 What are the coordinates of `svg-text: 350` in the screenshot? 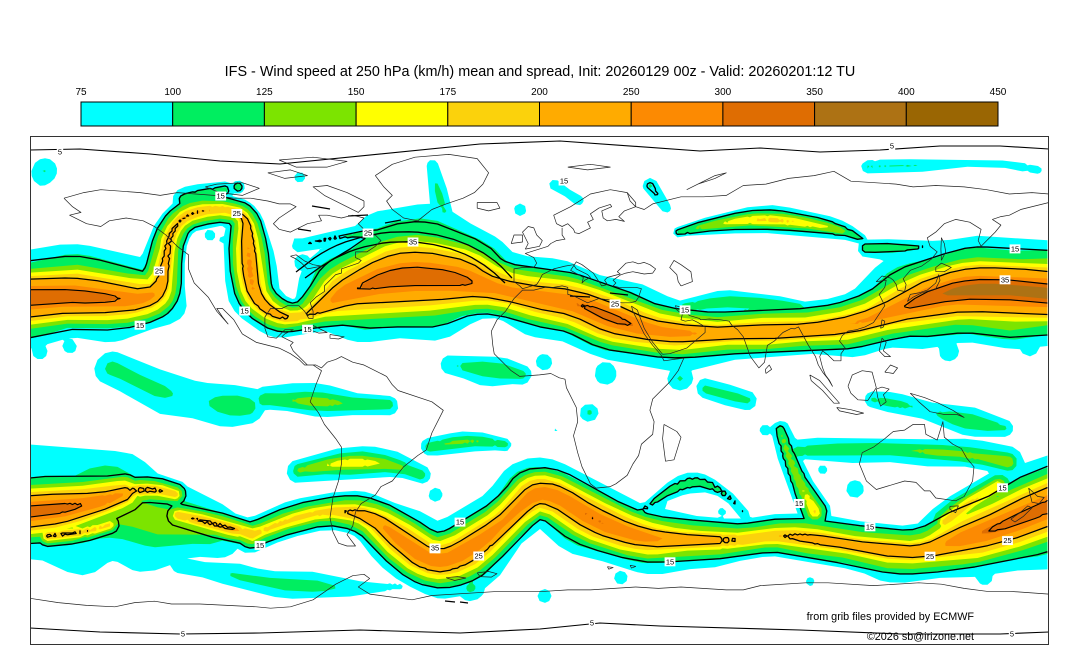 It's located at (814, 92).